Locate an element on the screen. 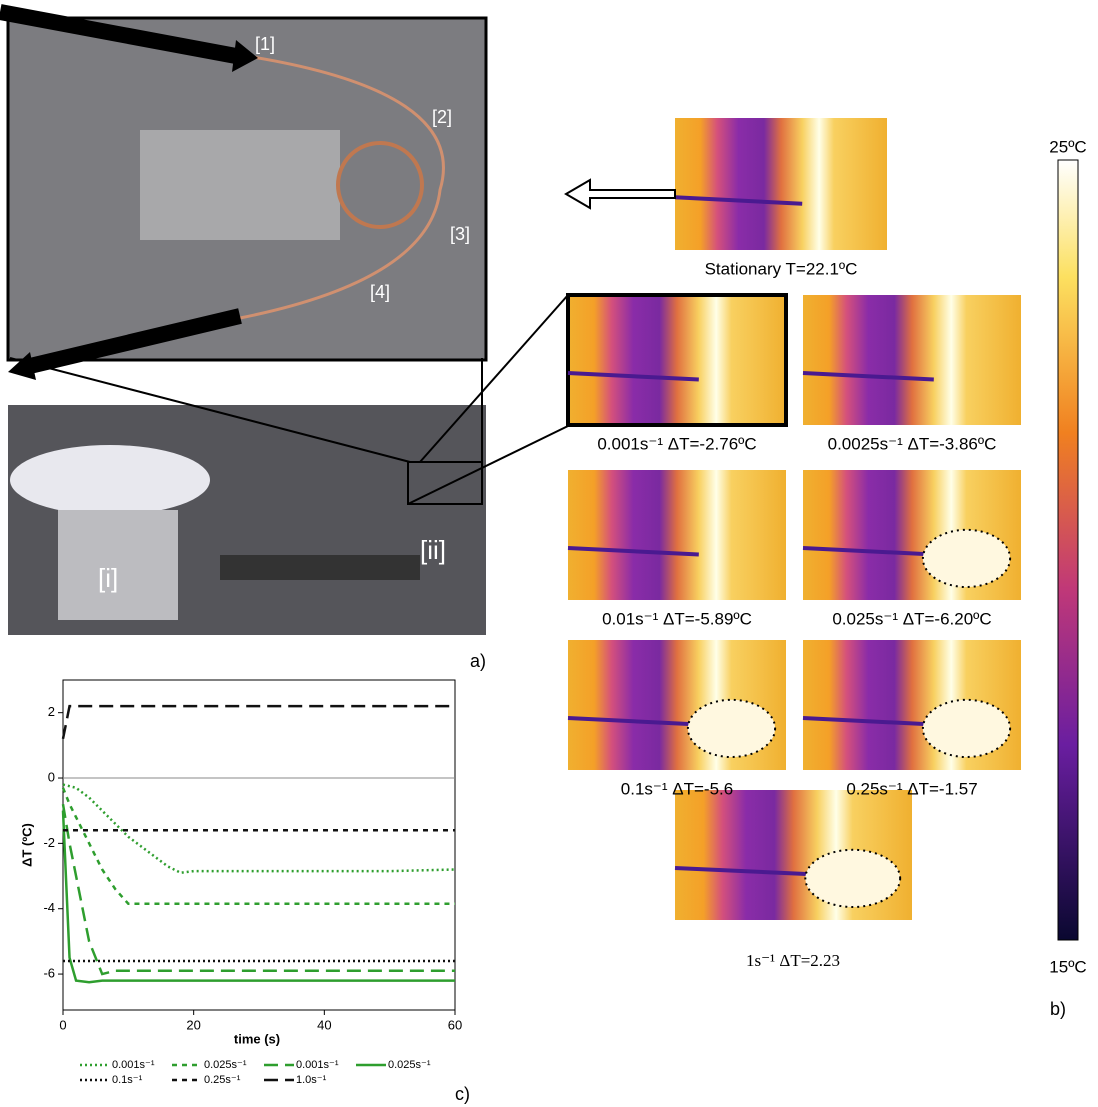 This screenshot has width=1098, height=1107. plot-frame is located at coordinates (259, 845).